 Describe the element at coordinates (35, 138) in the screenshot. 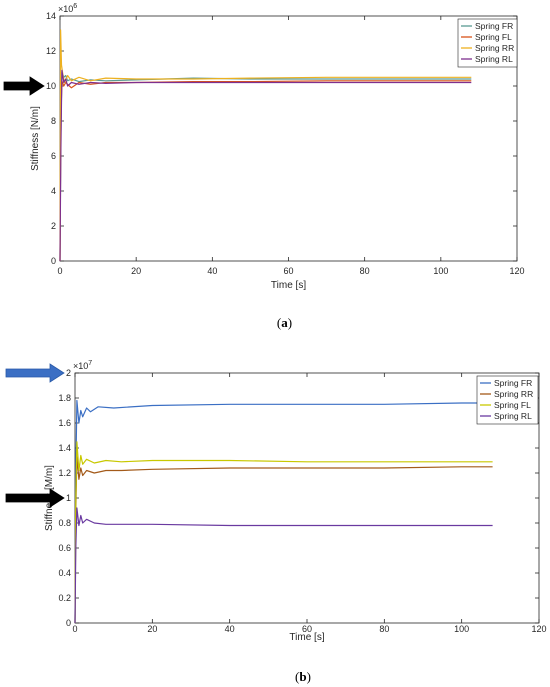

I see `y-axis-label: Stiffness [N/m]` at that location.